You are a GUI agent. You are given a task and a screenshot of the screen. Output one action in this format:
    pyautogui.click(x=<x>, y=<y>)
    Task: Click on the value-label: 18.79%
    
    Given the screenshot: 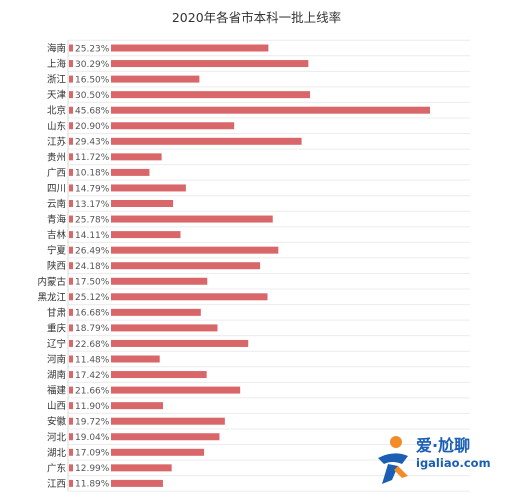 What is the action you would take?
    pyautogui.click(x=92, y=329)
    